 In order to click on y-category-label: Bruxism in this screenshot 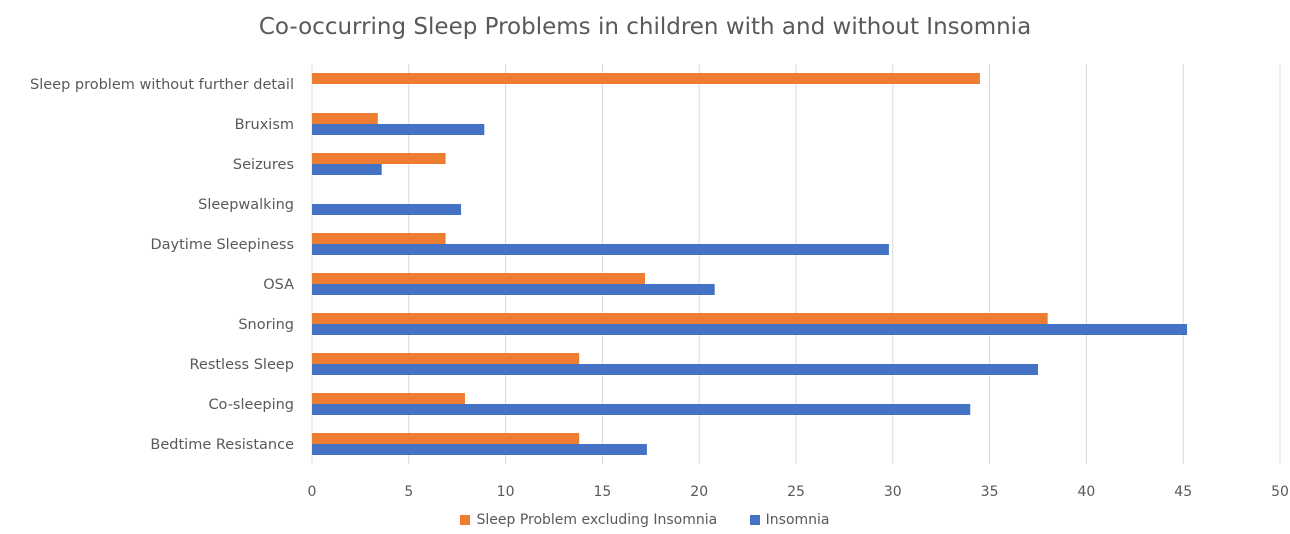, I will do `click(264, 125)`.